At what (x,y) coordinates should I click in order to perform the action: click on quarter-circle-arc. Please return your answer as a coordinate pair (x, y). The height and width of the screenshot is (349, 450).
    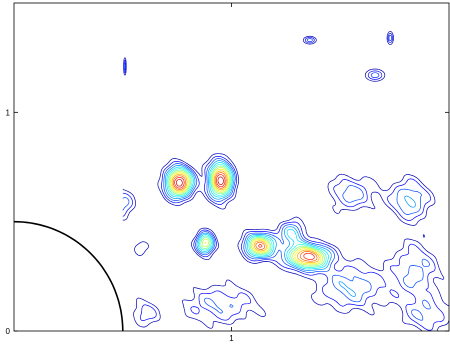
    Looking at the image, I should click on (68, 276).